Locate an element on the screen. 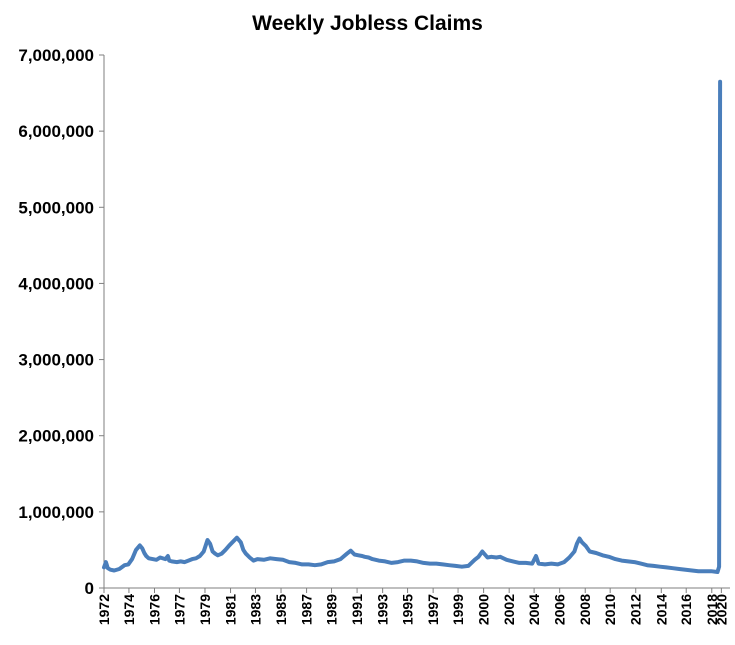 The image size is (735, 645). x-tick-label: 2012 is located at coordinates (636, 609).